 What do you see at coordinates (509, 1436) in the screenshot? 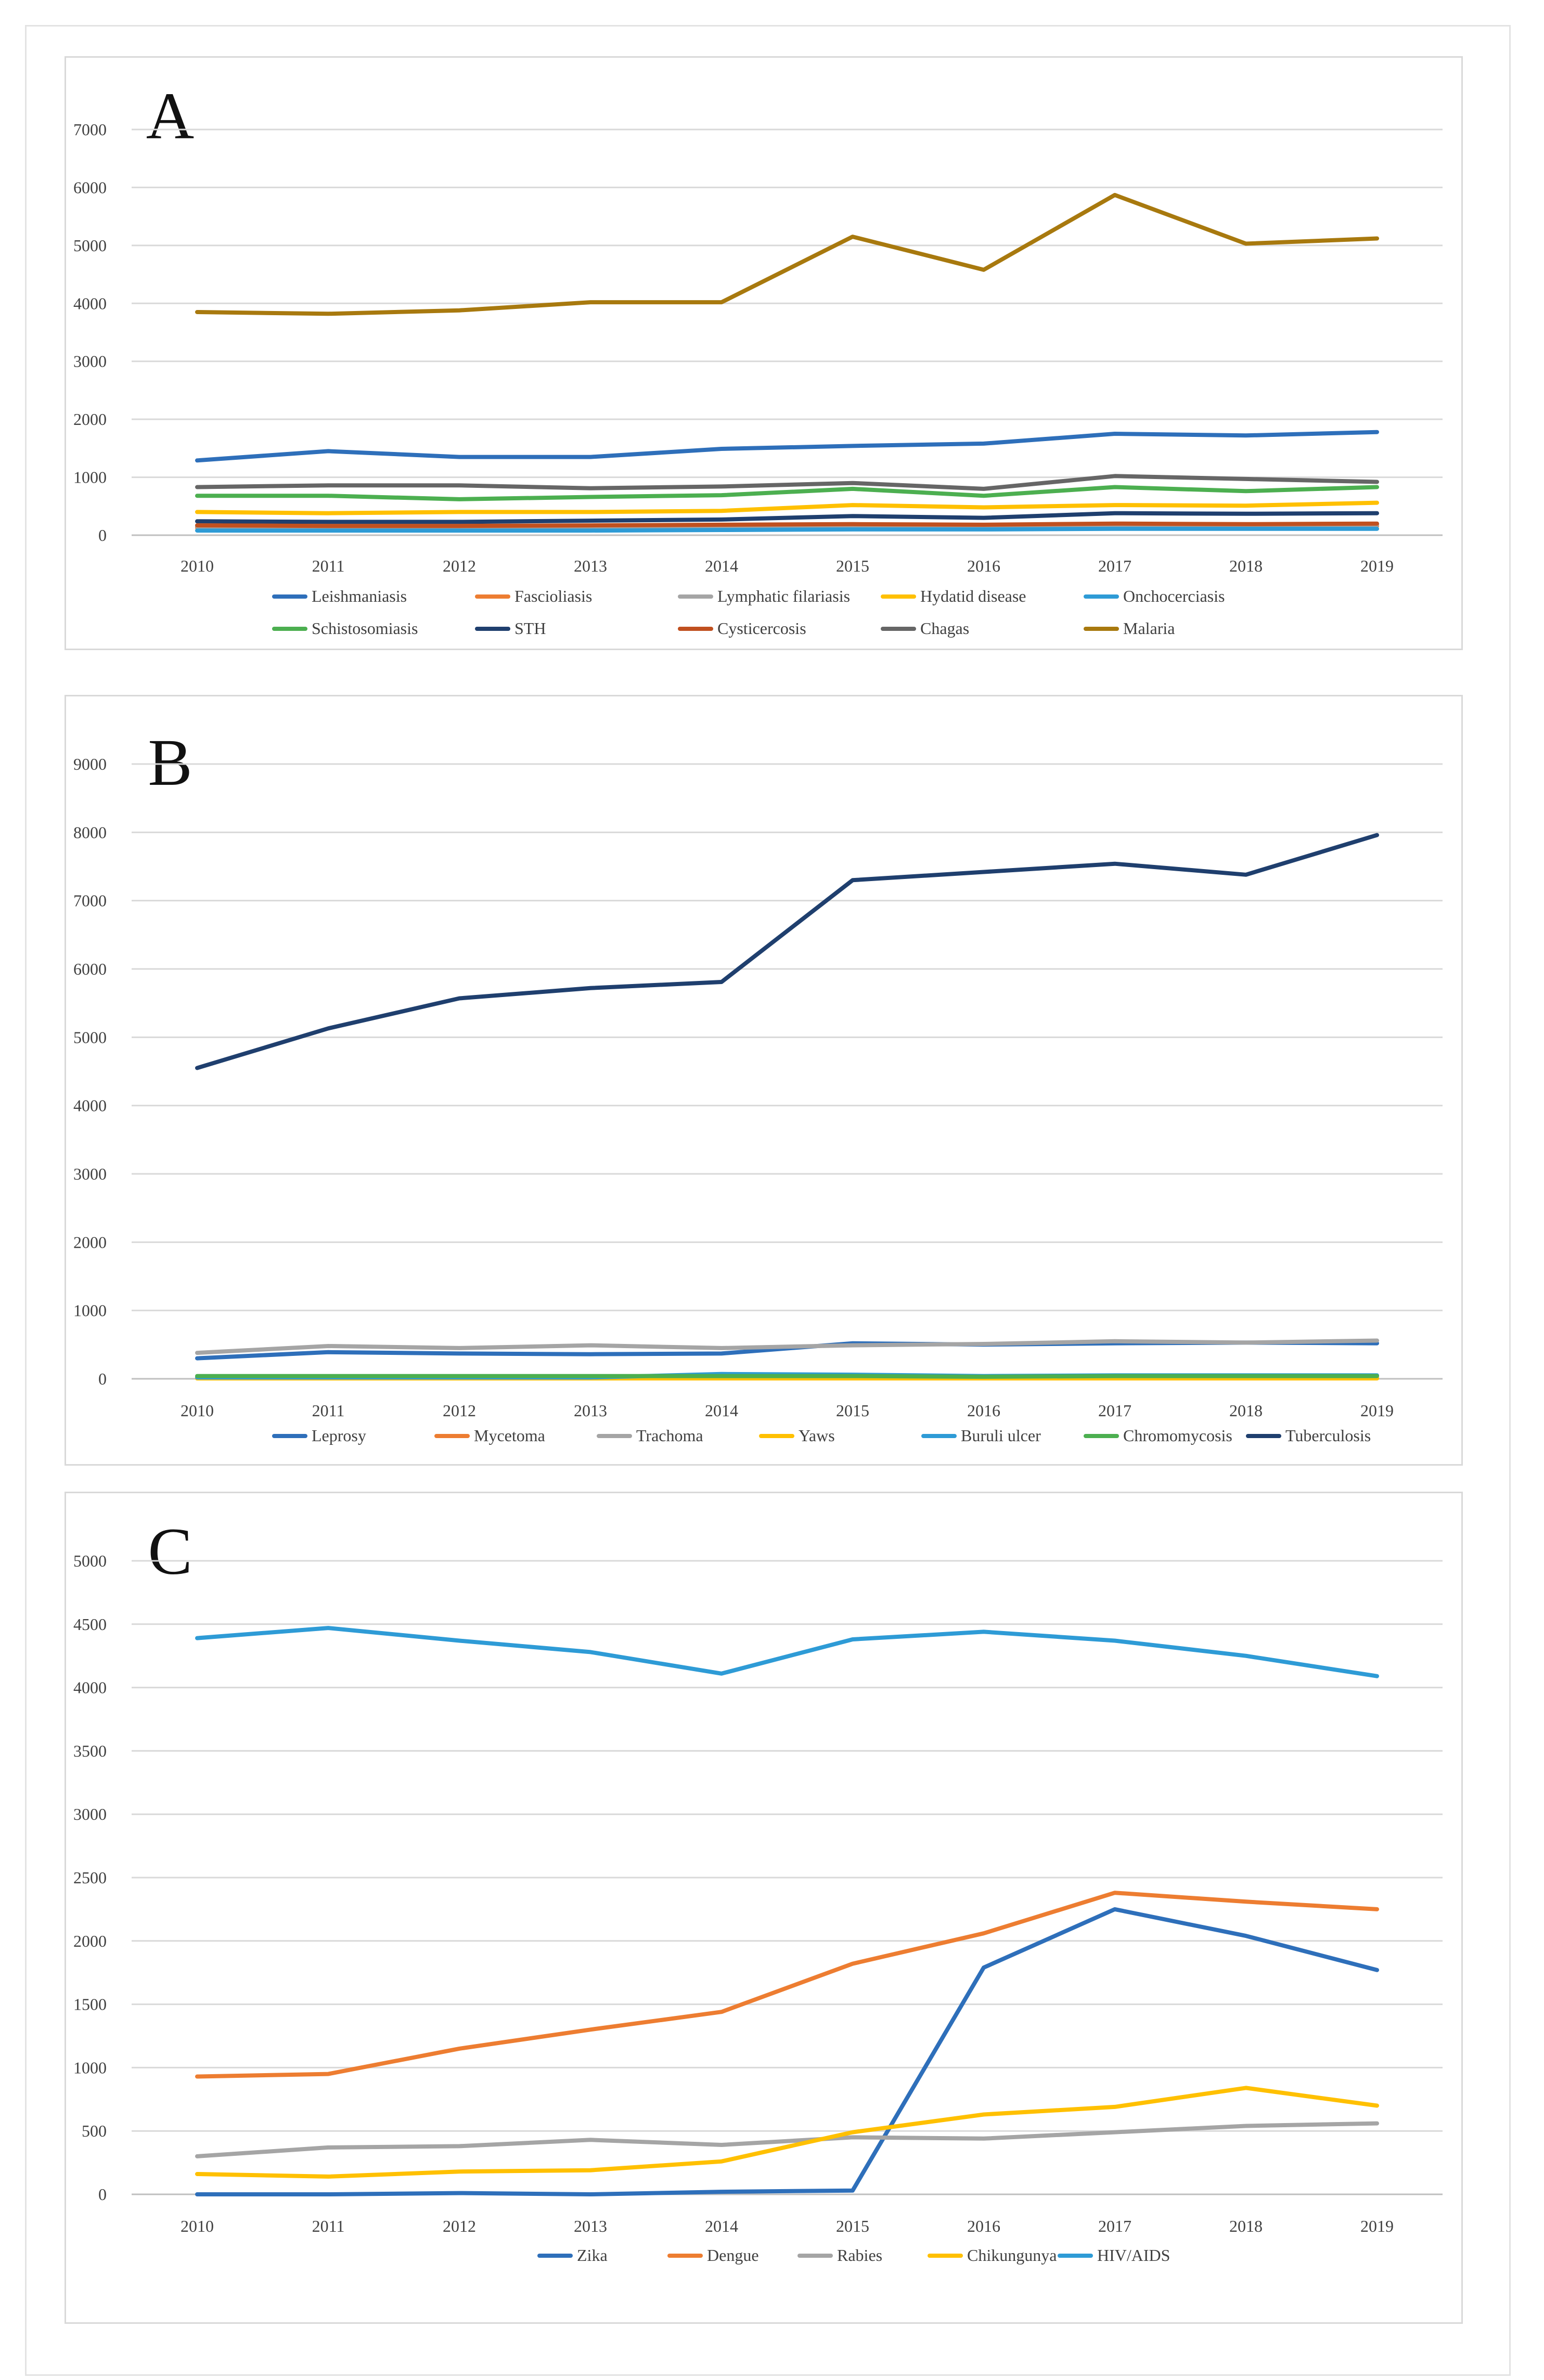
I see `legend-label-mycetoma: Mycetoma` at bounding box center [509, 1436].